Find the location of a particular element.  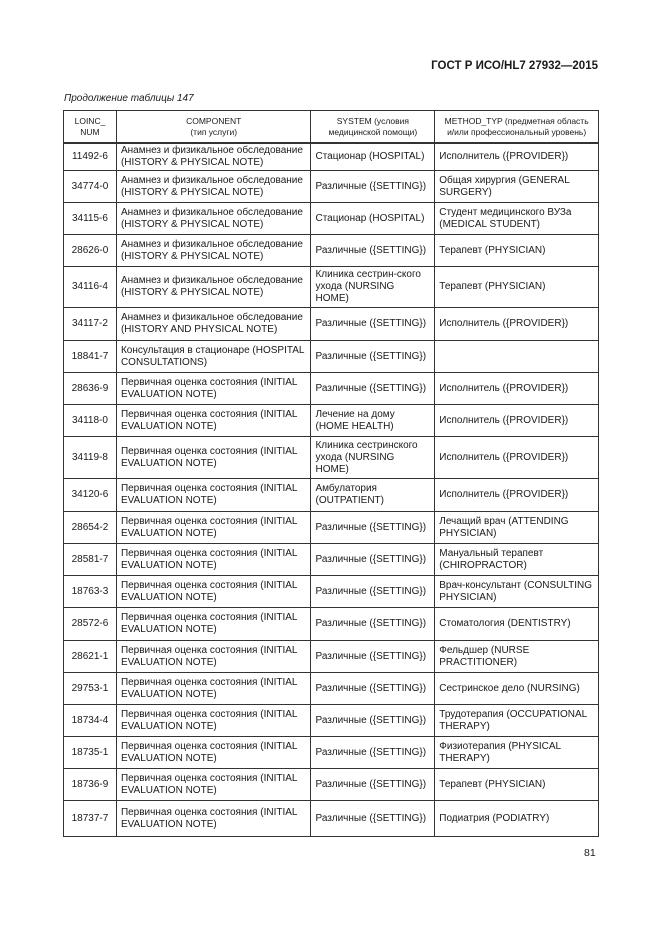

cell-loinc-num: 18734-4 is located at coordinates (90, 720).